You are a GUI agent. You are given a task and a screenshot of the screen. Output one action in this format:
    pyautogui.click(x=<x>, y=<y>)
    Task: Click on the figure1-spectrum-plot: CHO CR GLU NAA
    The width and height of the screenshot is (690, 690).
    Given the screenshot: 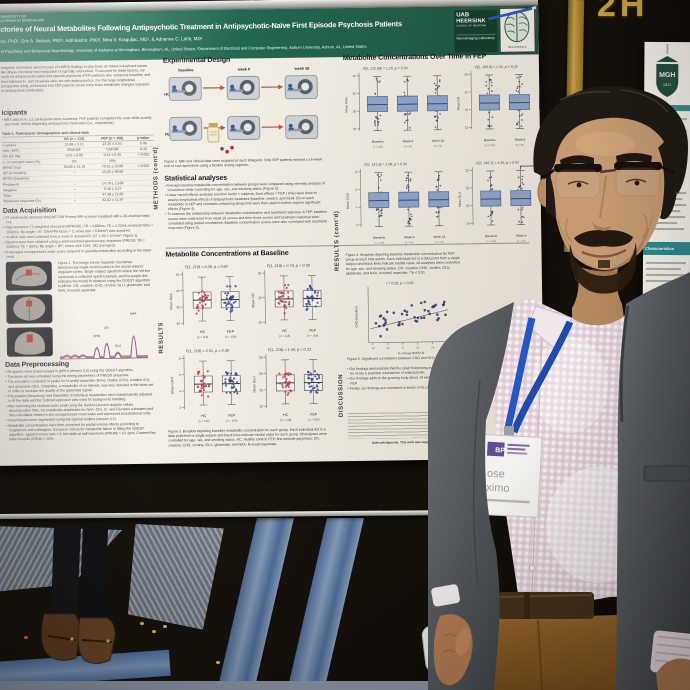 What is the action you would take?
    pyautogui.click(x=103, y=339)
    